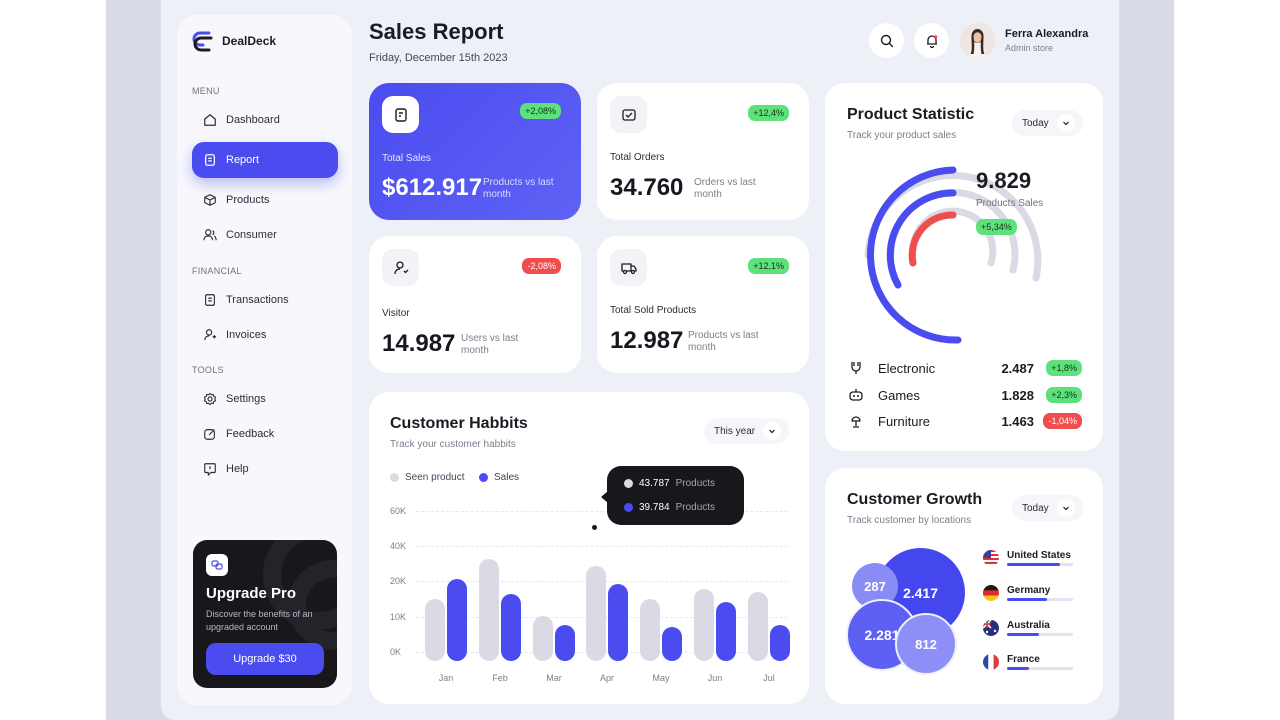 Image resolution: width=1280 pixels, height=720 pixels. What do you see at coordinates (457, 619) in the screenshot?
I see `bar-jan-sales` at bounding box center [457, 619].